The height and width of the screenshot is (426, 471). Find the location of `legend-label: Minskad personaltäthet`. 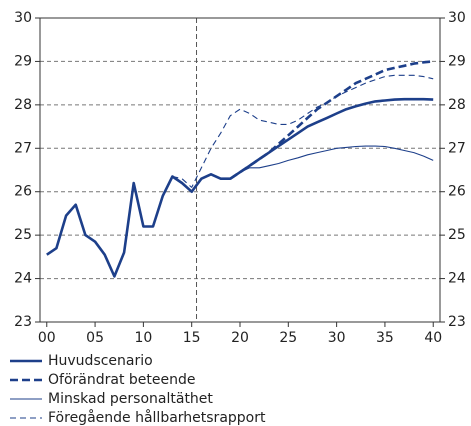

legend-label: Minskad personaltäthet is located at coordinates (130, 399).